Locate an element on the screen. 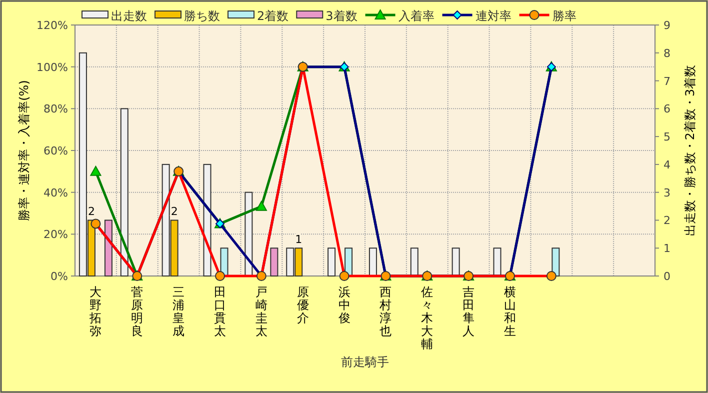  y2-tick-label: 7 is located at coordinates (667, 81).